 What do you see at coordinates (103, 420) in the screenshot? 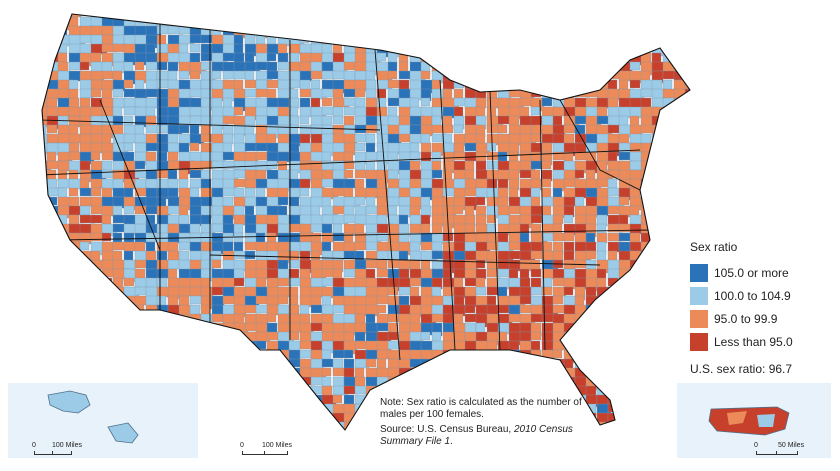
I see `alaska-inset` at bounding box center [103, 420].